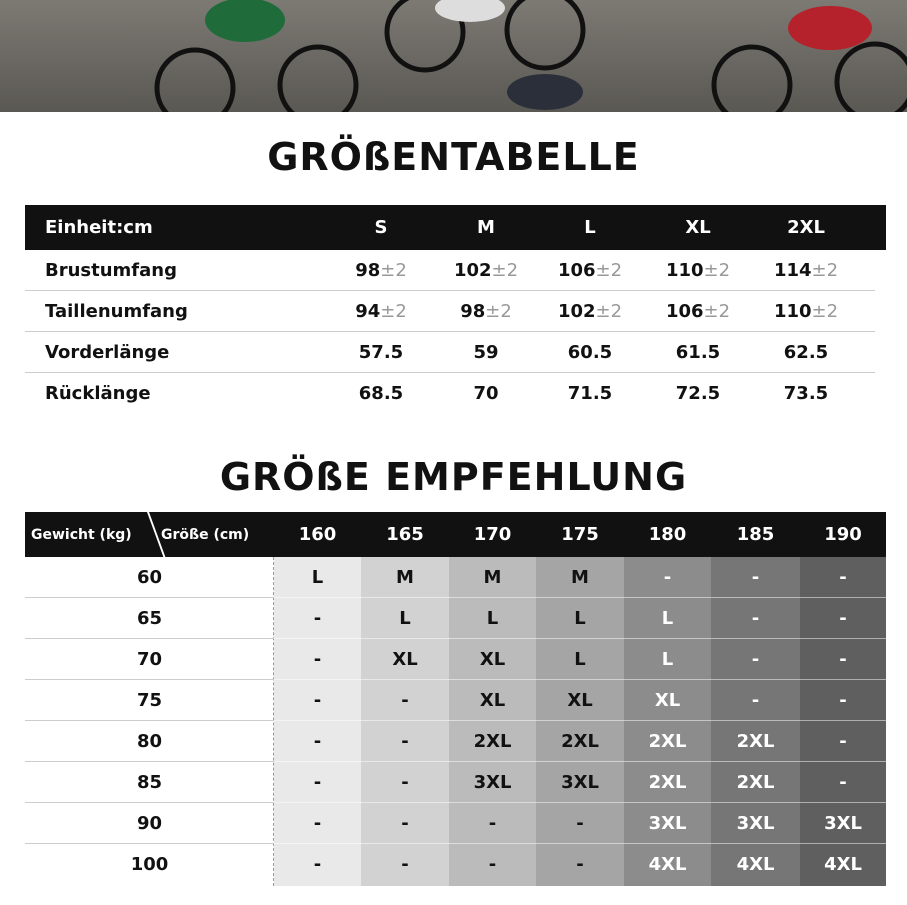 The image size is (907, 905). I want to click on cell: 72.5, so click(698, 393).